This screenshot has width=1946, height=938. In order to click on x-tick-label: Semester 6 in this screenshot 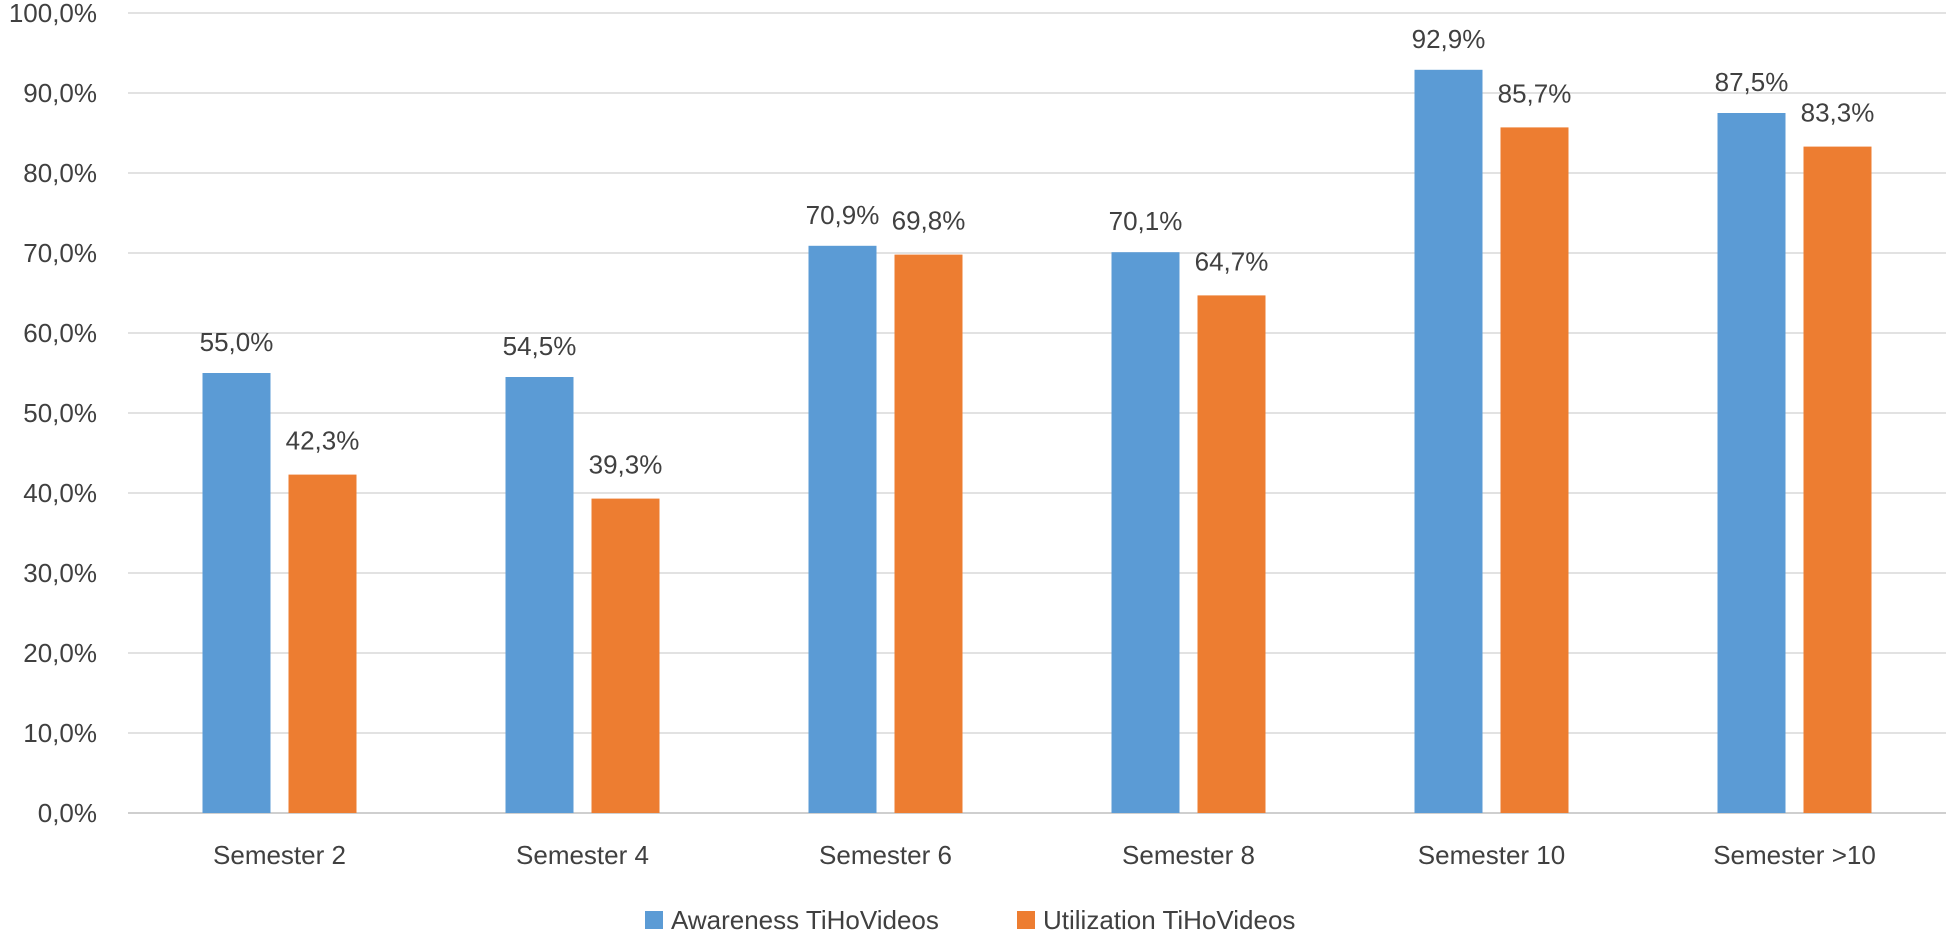, I will do `click(885, 855)`.